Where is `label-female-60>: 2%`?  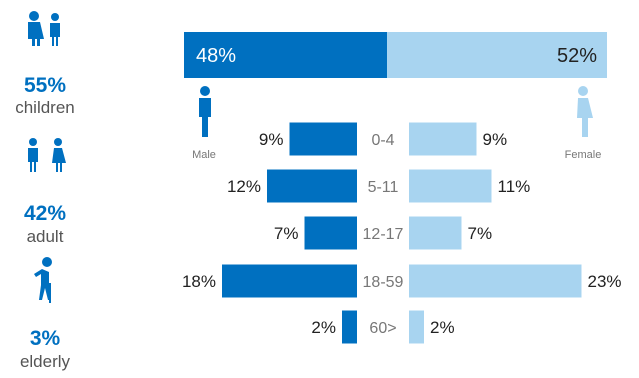
label-female-60>: 2% is located at coordinates (442, 327).